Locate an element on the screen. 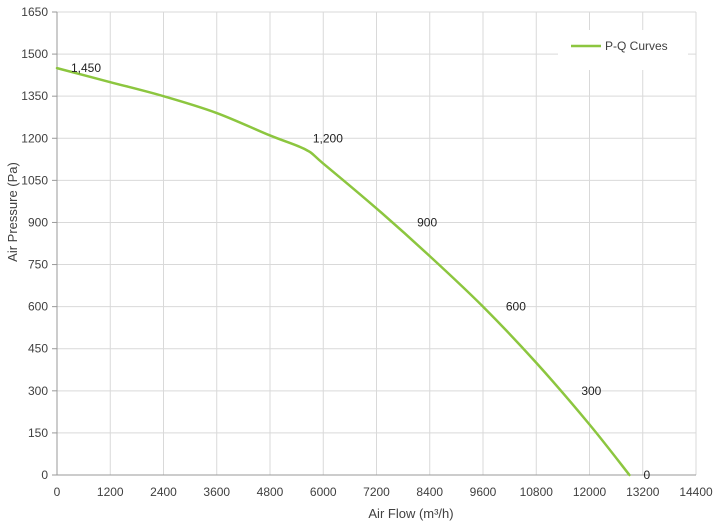  x-tick-label: 12000 is located at coordinates (590, 492).